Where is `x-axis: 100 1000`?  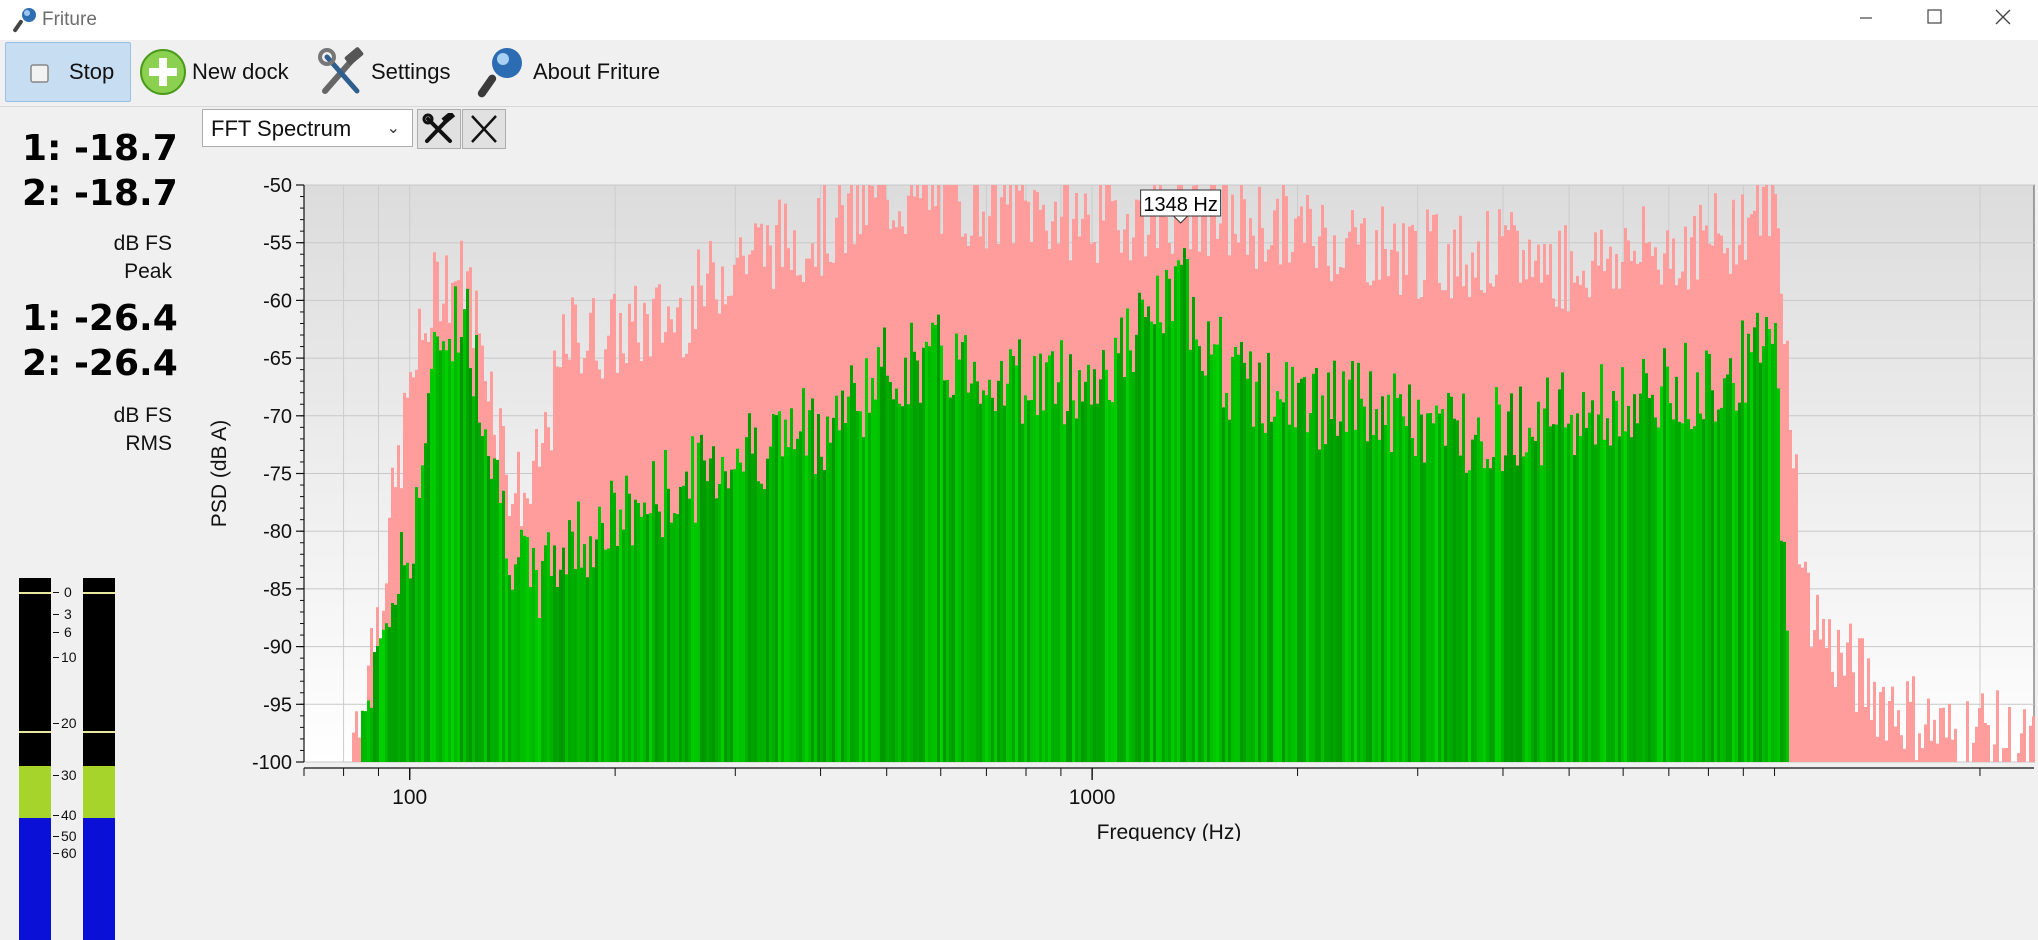
x-axis: 100 1000 is located at coordinates (1168, 788).